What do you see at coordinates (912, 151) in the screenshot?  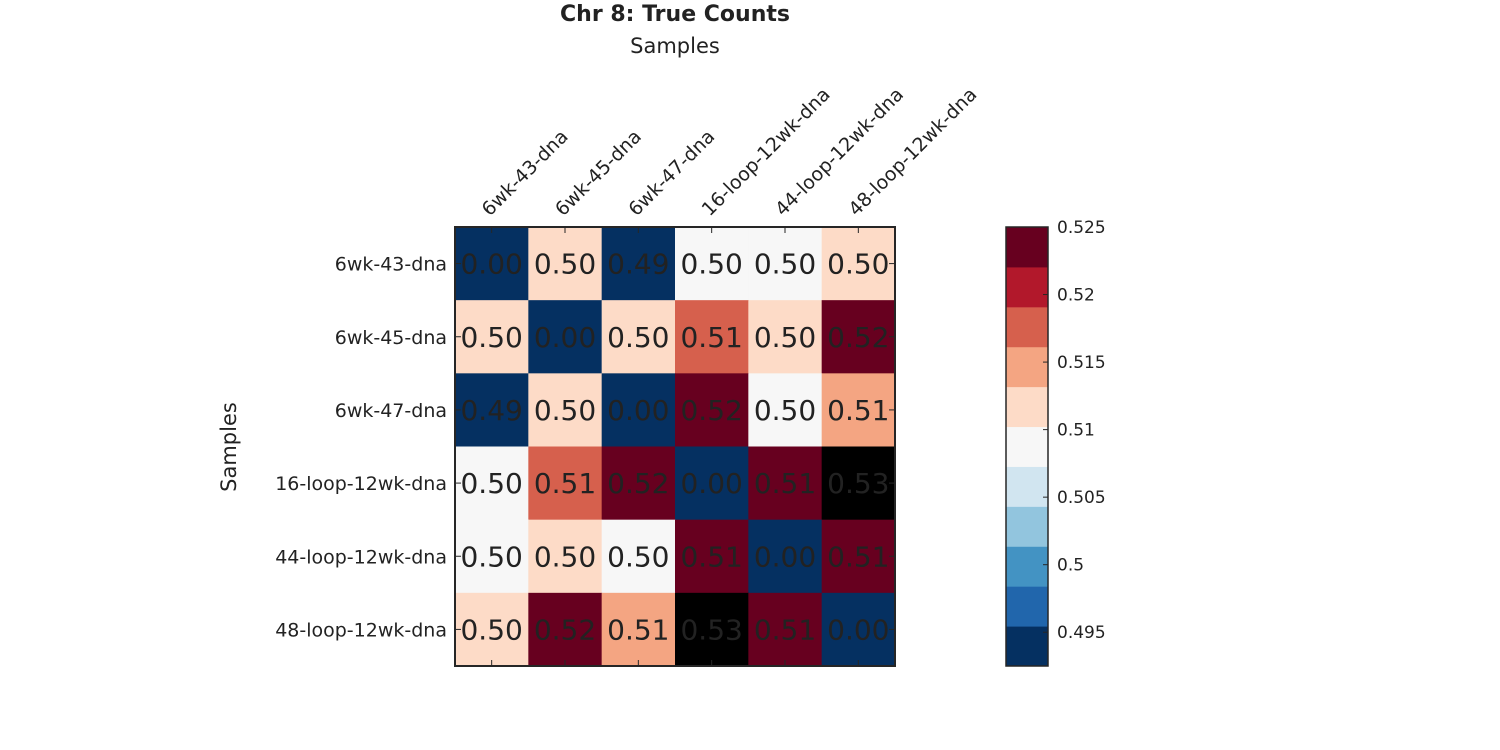 I see `x-tick-label: 48-loop-12wk-dna` at bounding box center [912, 151].